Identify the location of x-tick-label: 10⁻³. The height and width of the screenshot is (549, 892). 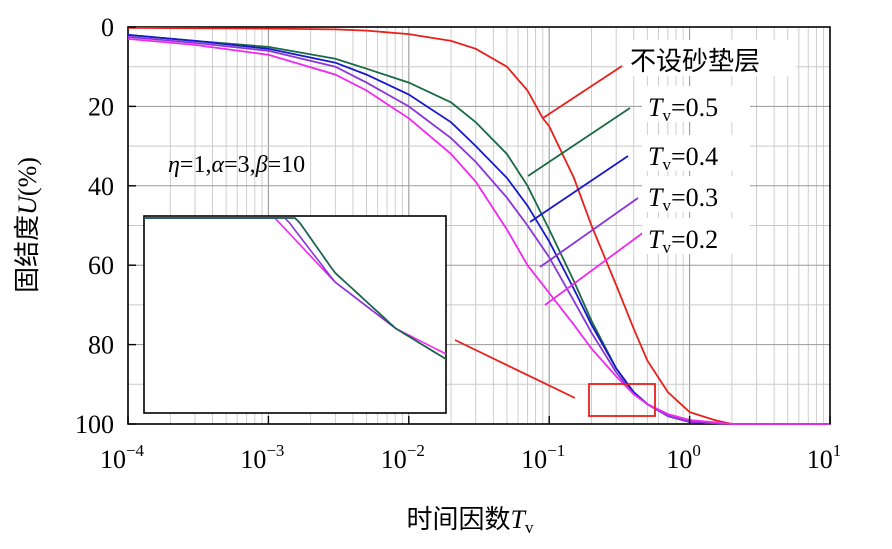
(262, 457).